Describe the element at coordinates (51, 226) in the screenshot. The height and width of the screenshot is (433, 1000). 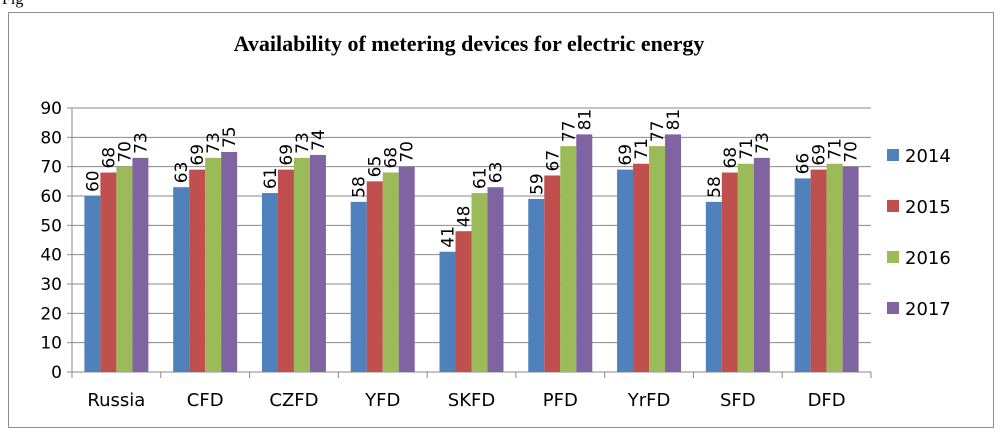
I see `y-tick-label: 50` at that location.